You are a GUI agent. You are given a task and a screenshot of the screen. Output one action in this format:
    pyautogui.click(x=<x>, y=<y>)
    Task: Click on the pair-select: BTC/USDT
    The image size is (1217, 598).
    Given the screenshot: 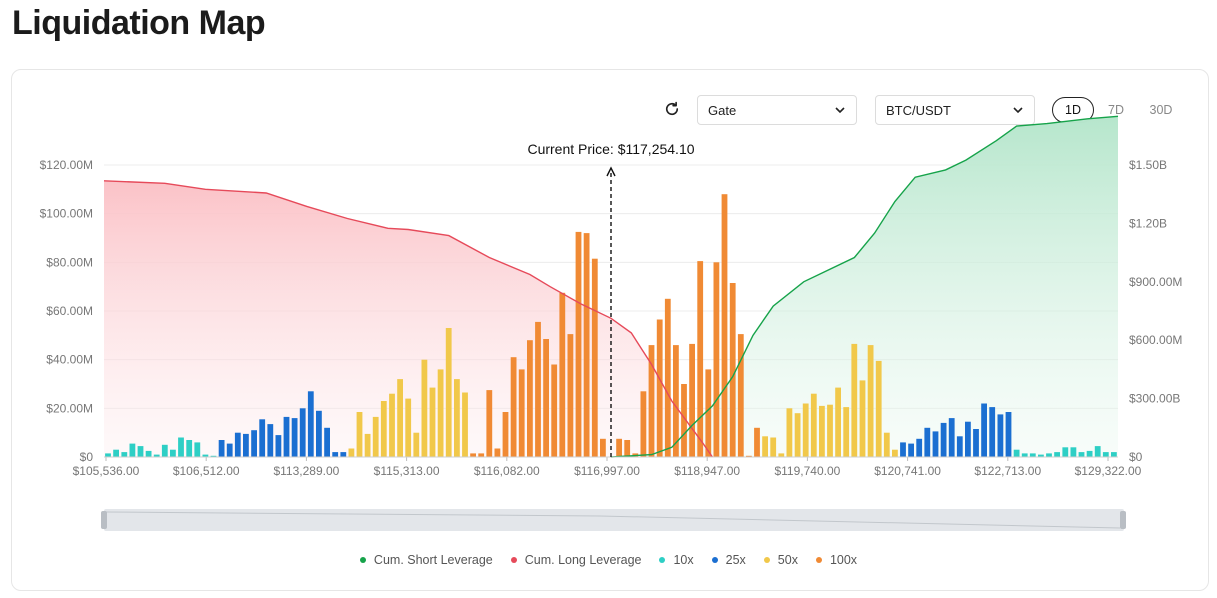 What is the action you would take?
    pyautogui.click(x=955, y=110)
    